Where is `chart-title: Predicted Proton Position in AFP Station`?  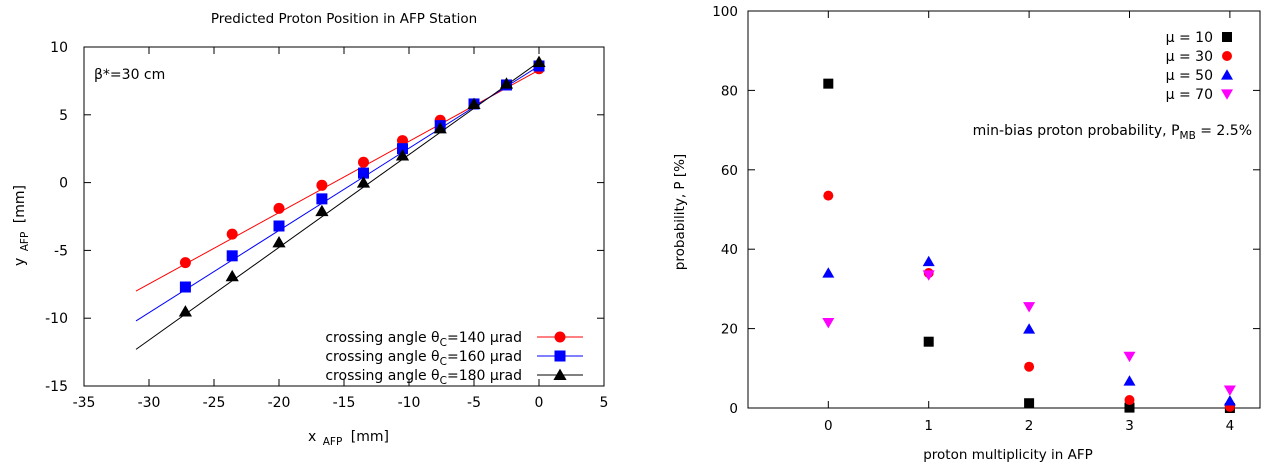 chart-title: Predicted Proton Position in AFP Station is located at coordinates (344, 19).